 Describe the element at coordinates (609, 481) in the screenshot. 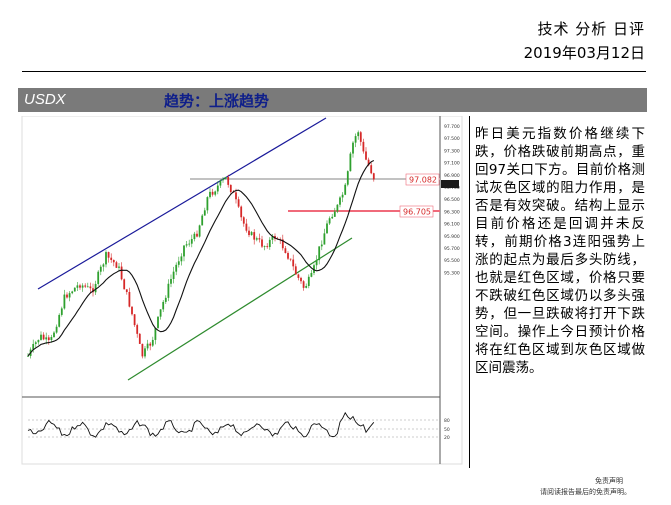

I see `disclaimer-title: 免责声明` at that location.